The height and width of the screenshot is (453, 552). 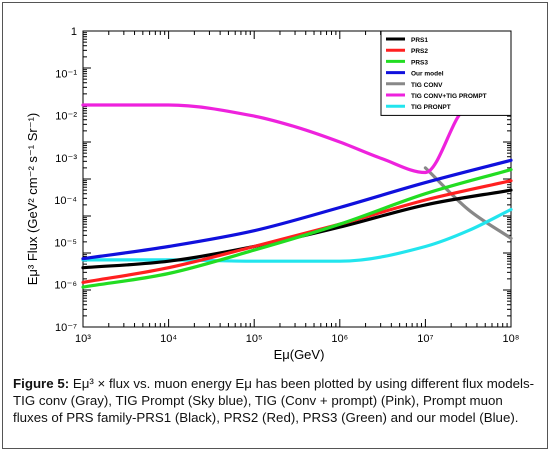 What do you see at coordinates (449, 96) in the screenshot?
I see `legend-label: TIG CONV+TIG PROMPT` at bounding box center [449, 96].